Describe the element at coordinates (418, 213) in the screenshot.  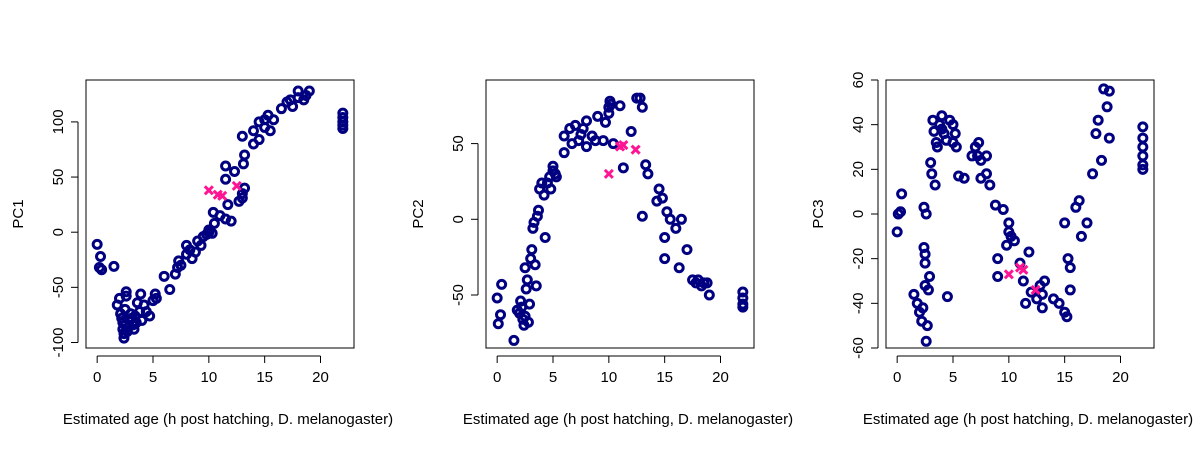
I see `y-axis-title: PC2` at that location.